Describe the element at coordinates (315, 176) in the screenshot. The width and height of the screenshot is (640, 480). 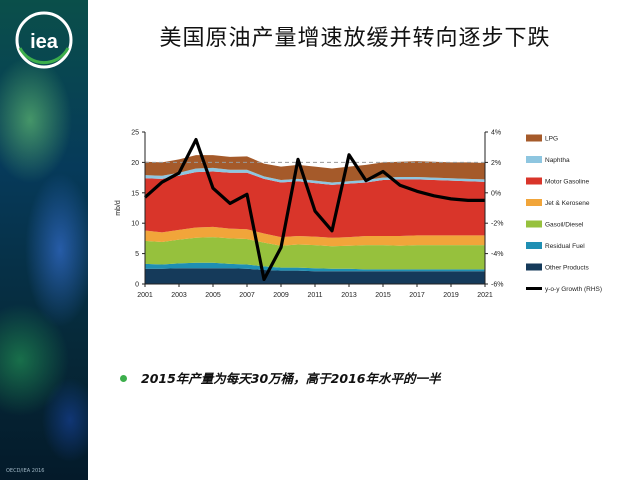
I see `area-naphtha` at that location.